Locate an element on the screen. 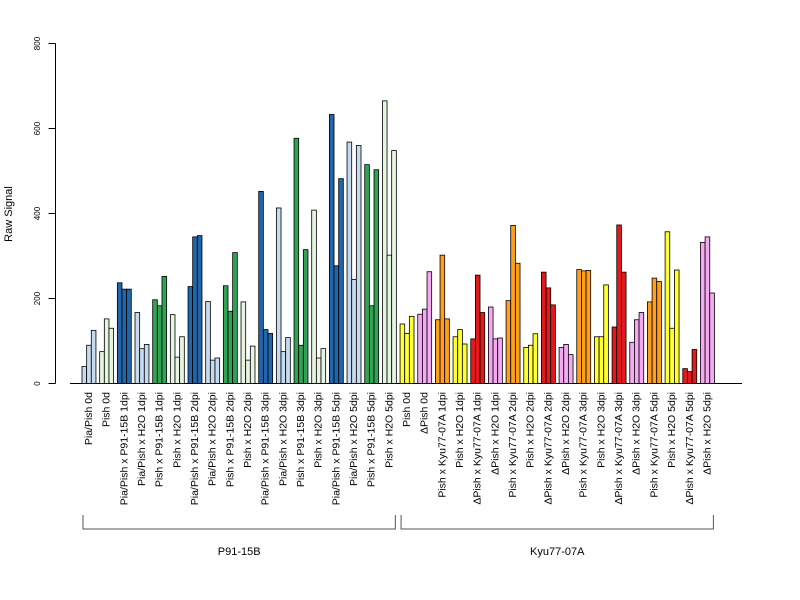 Image resolution: width=800 pixels, height=600 pixels. x-category-label: Pish 0d is located at coordinates (107, 409).